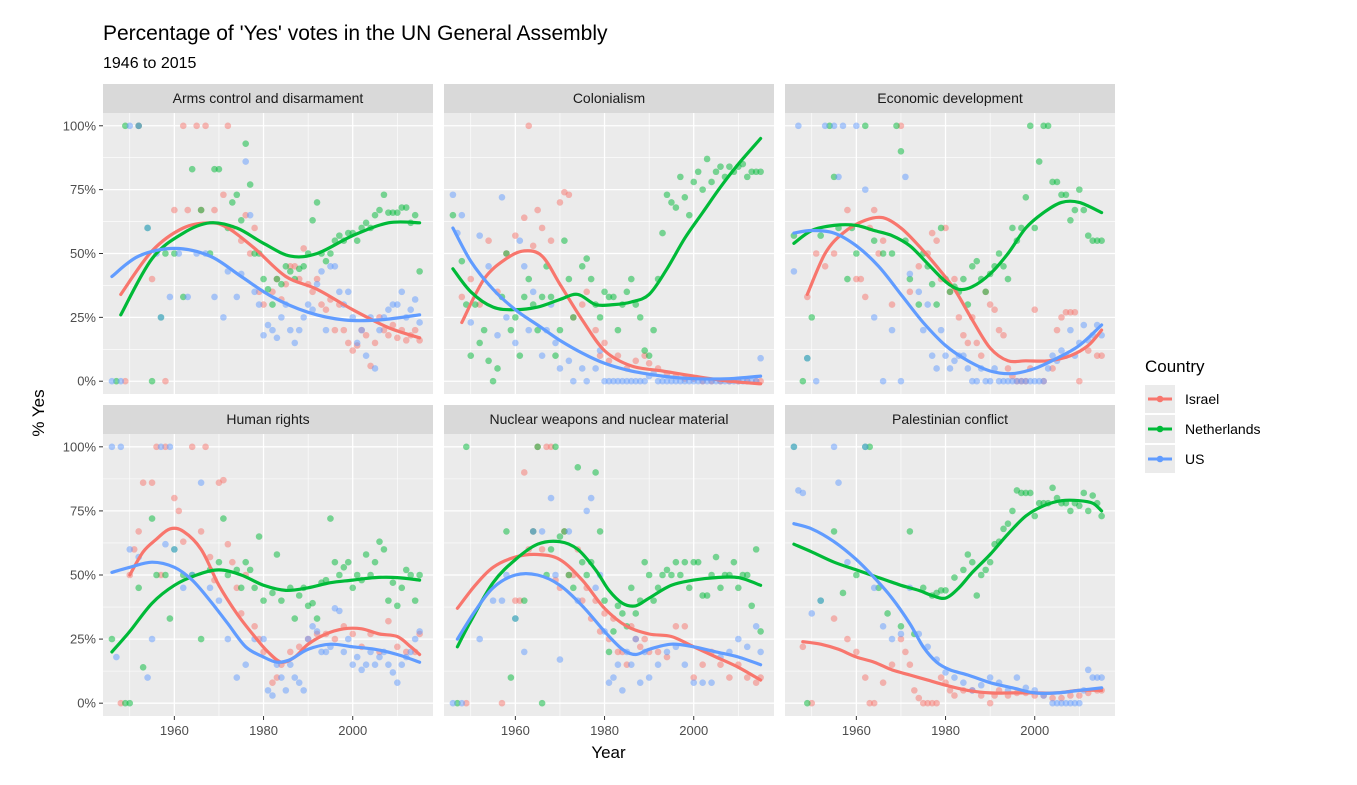  I want to click on facet-strip-label: Palestinian conflict, so click(950, 419).